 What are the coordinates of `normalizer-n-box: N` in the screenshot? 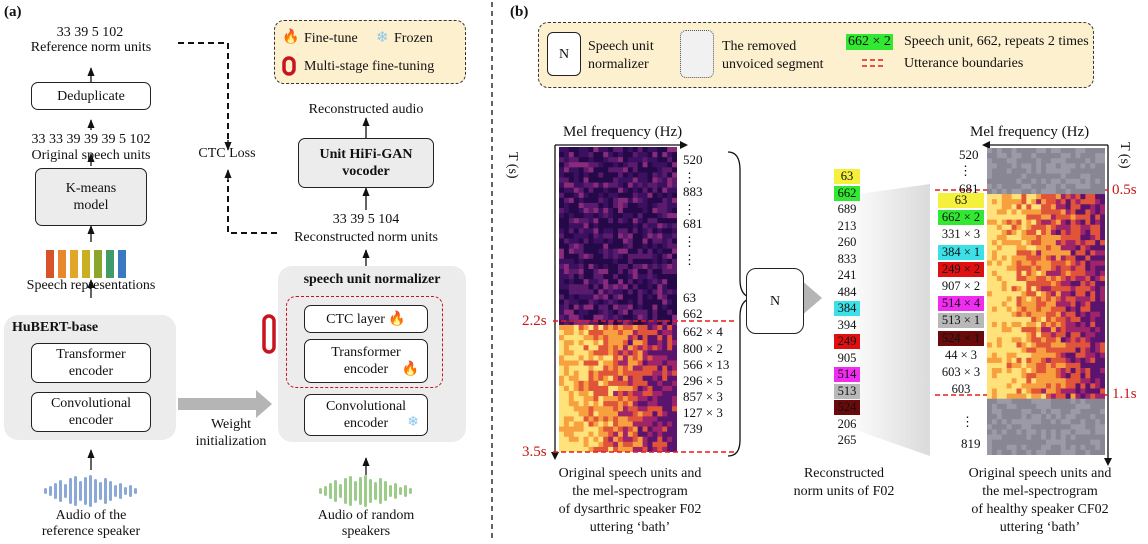 It's located at (775, 301).